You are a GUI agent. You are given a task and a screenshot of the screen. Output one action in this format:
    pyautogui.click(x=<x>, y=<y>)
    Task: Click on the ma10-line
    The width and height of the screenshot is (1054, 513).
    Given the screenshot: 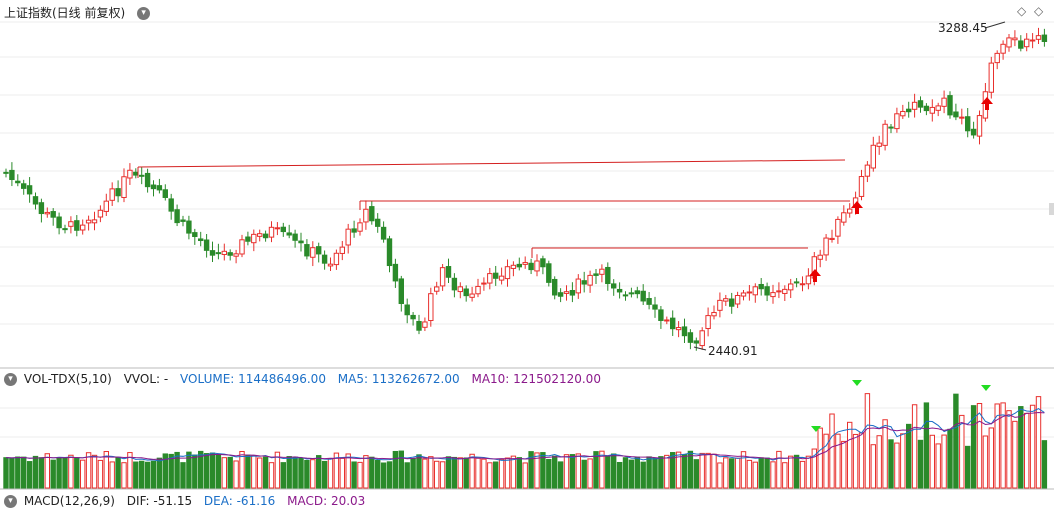 What is the action you would take?
    pyautogui.click(x=525, y=435)
    